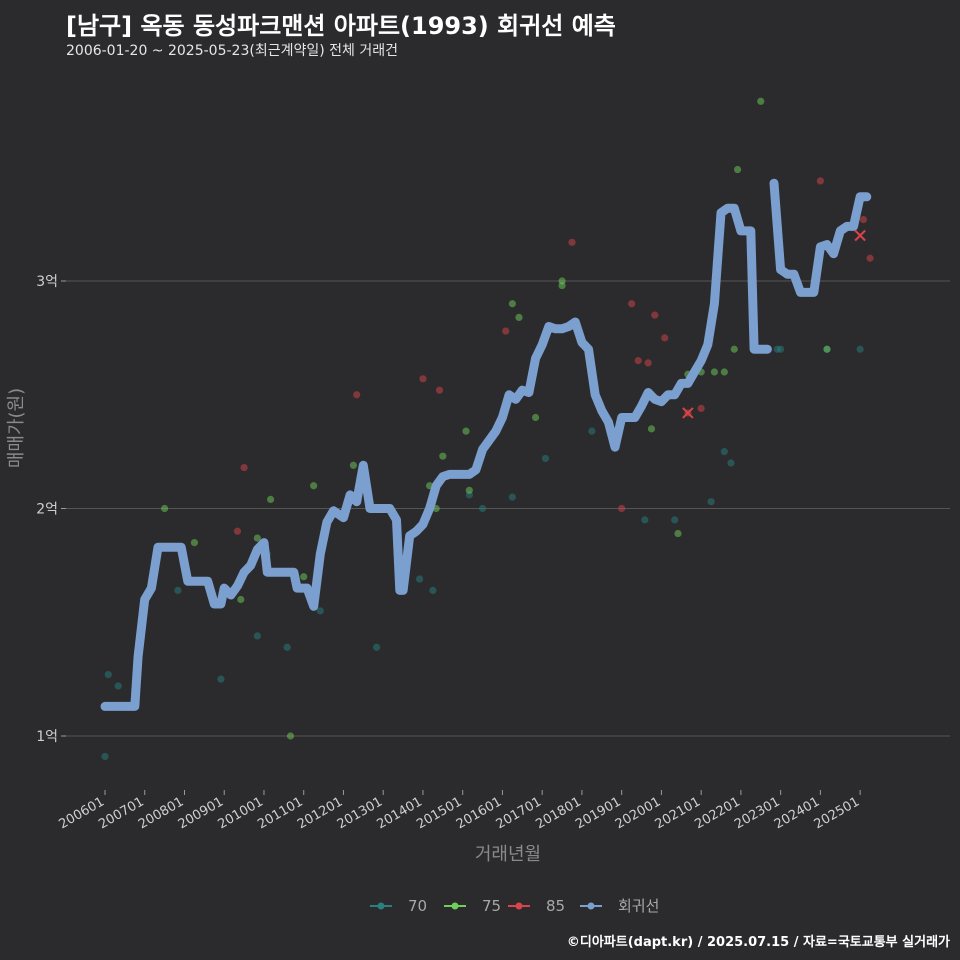  What do you see at coordinates (417, 906) in the screenshot?
I see `legend-label-0: 70` at bounding box center [417, 906].